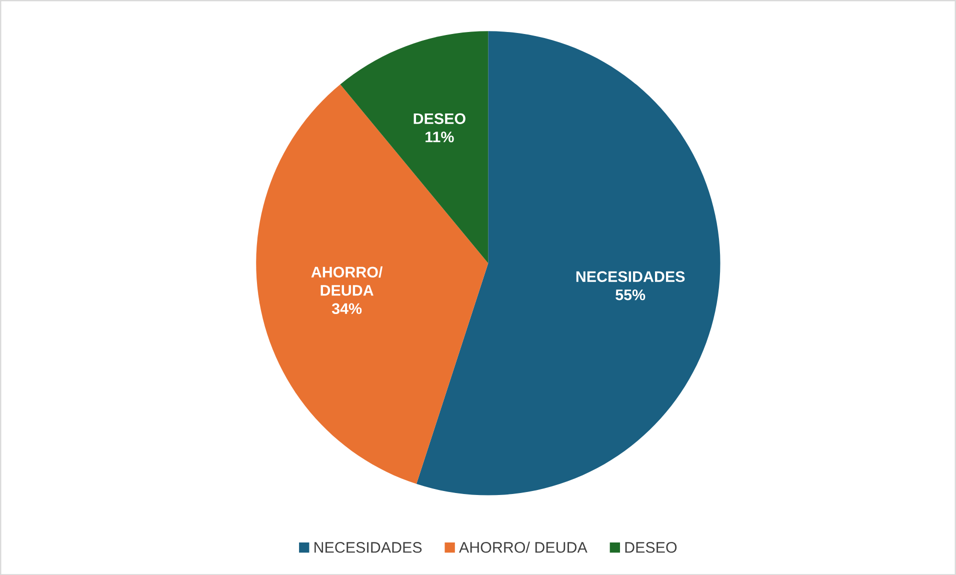 Image resolution: width=956 pixels, height=575 pixels. What do you see at coordinates (347, 308) in the screenshot?
I see `data-label: 34%` at bounding box center [347, 308].